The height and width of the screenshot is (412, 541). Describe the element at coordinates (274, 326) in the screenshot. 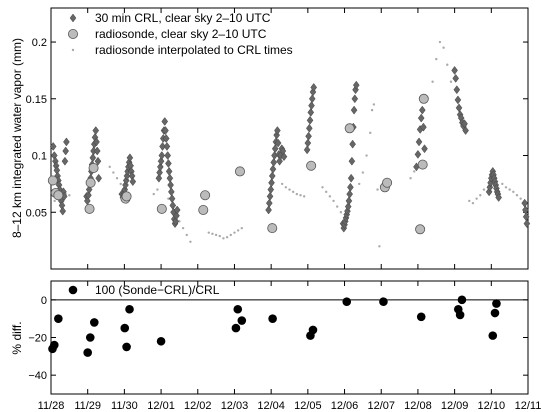

I see `bottom-plot-area` at that location.